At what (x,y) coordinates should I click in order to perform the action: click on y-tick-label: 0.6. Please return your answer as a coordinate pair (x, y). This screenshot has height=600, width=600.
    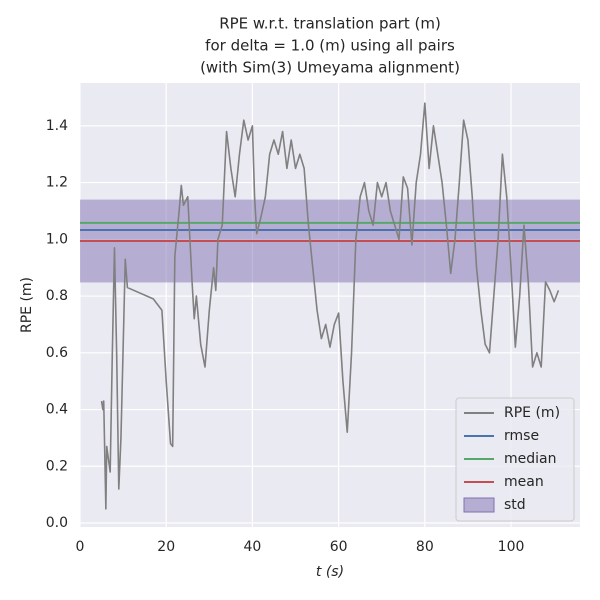
    Looking at the image, I should click on (57, 353).